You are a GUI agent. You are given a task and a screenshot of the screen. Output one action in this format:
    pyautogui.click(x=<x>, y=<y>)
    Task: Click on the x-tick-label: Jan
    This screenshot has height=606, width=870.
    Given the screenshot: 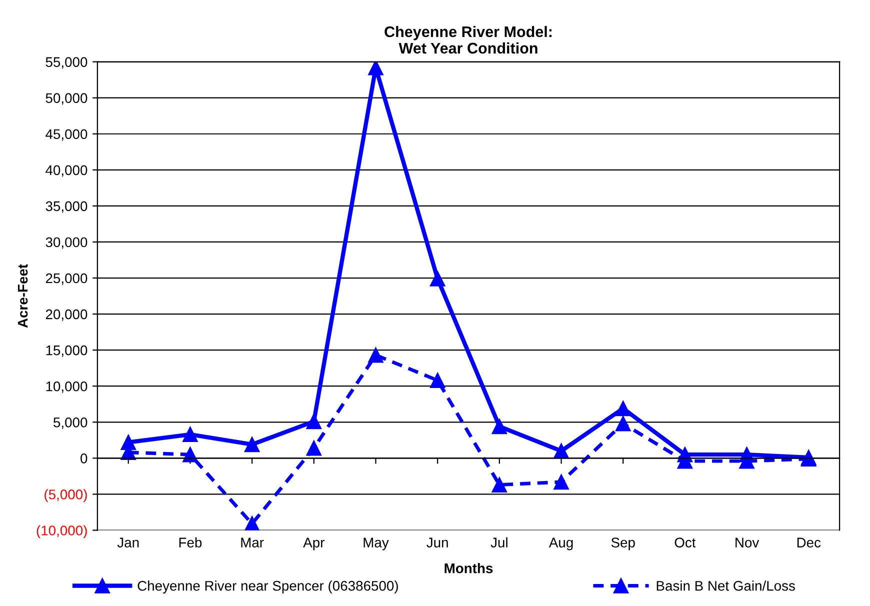 What is the action you would take?
    pyautogui.click(x=128, y=543)
    